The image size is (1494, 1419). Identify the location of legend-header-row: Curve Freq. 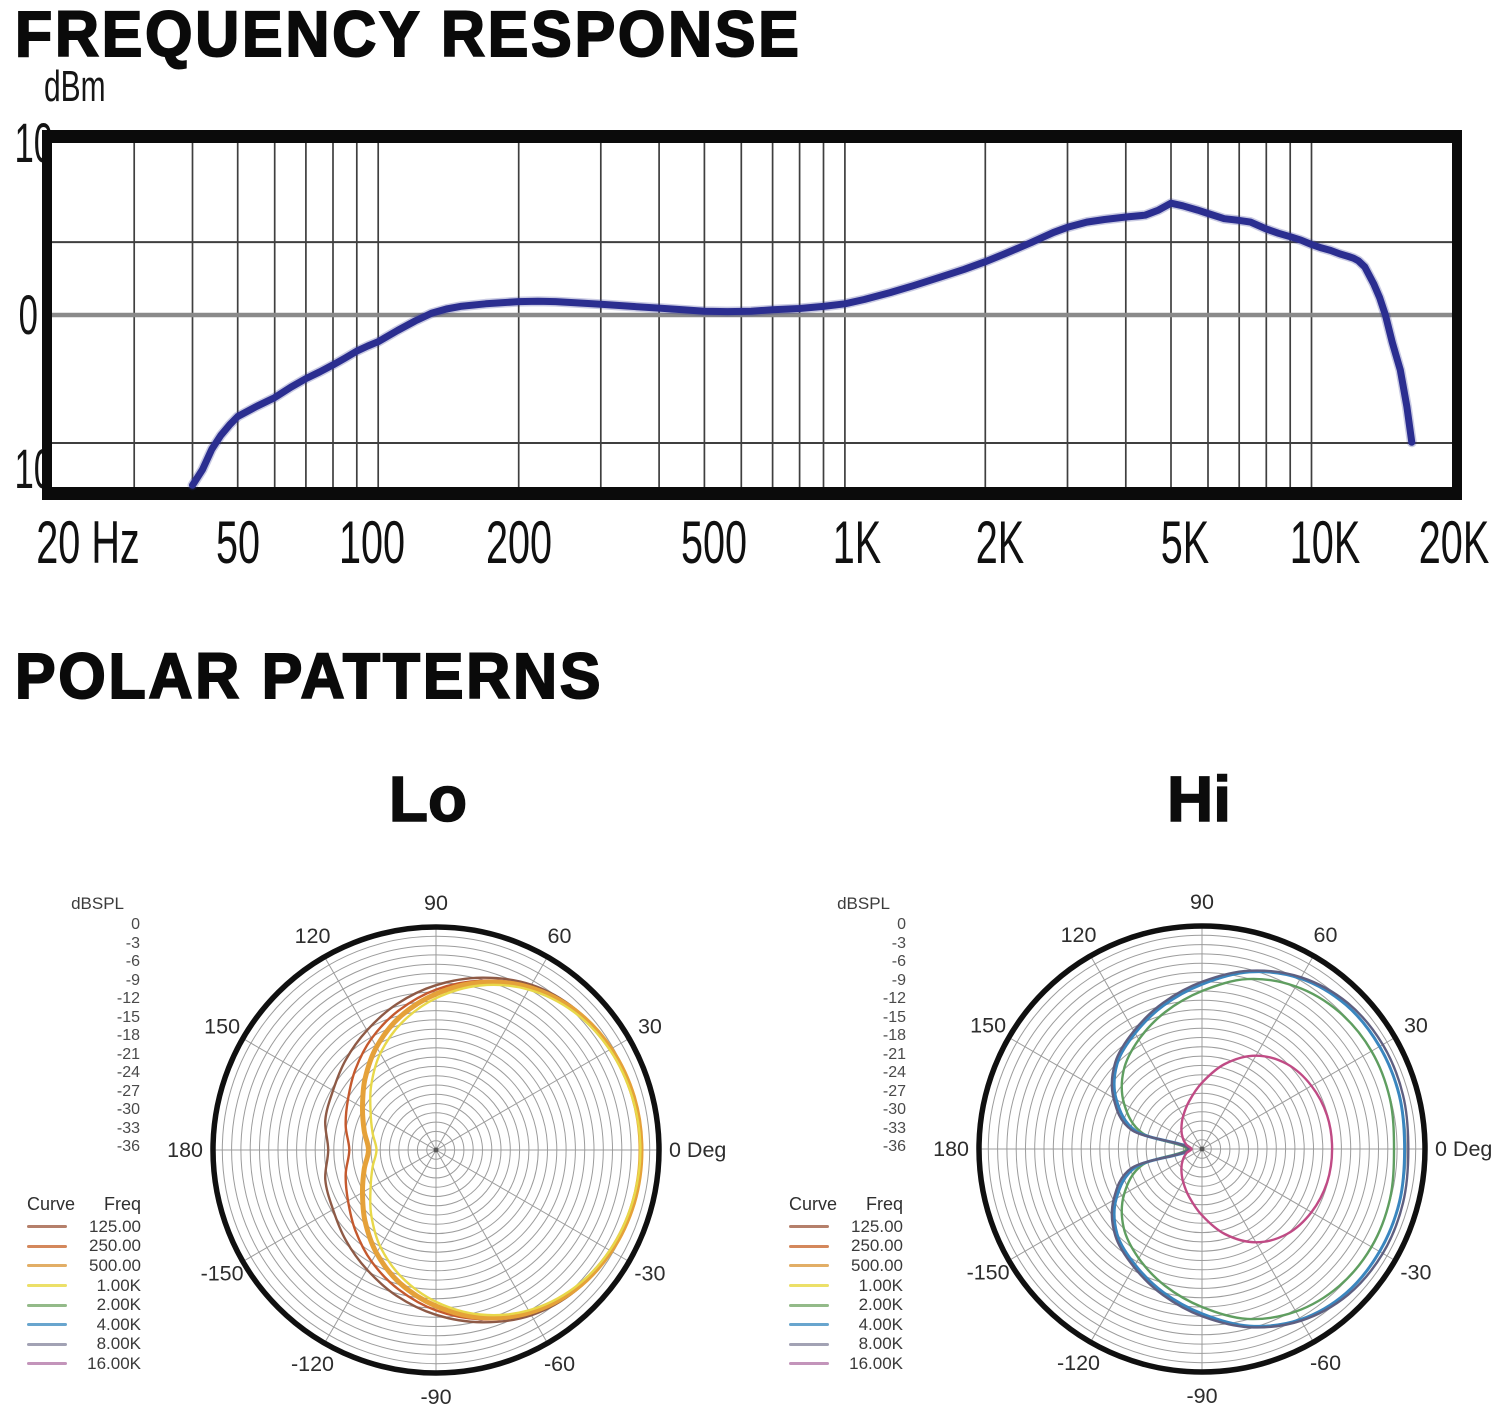
(846, 1205).